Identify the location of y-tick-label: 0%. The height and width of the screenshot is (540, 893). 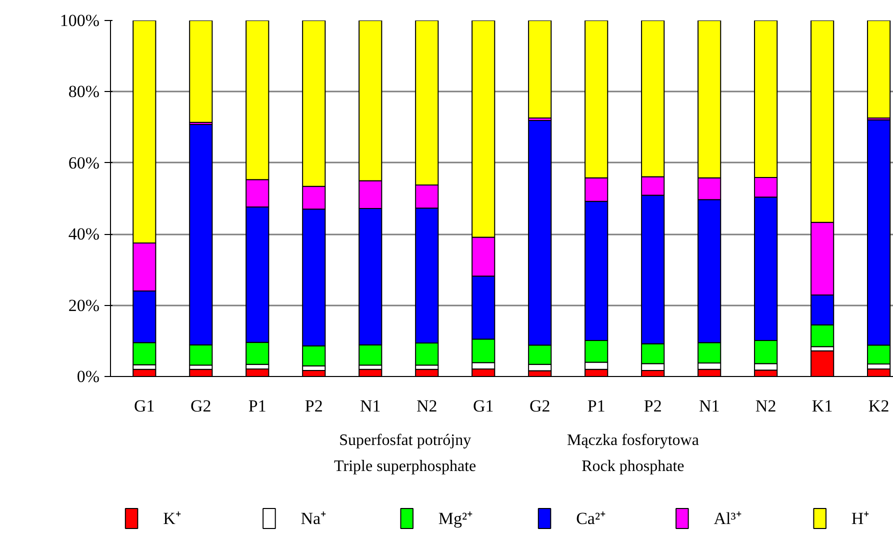
(88, 376).